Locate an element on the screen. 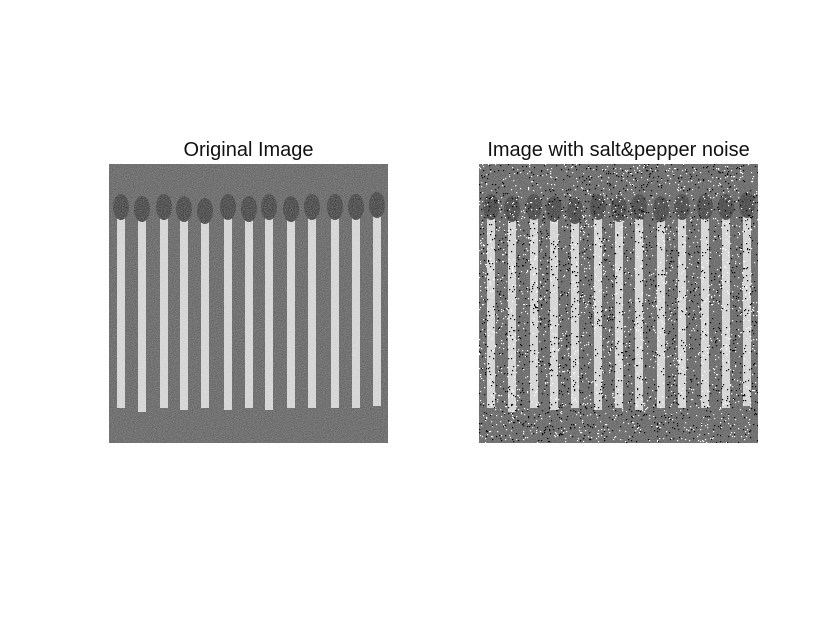  matchsticks-photo is located at coordinates (248, 303).